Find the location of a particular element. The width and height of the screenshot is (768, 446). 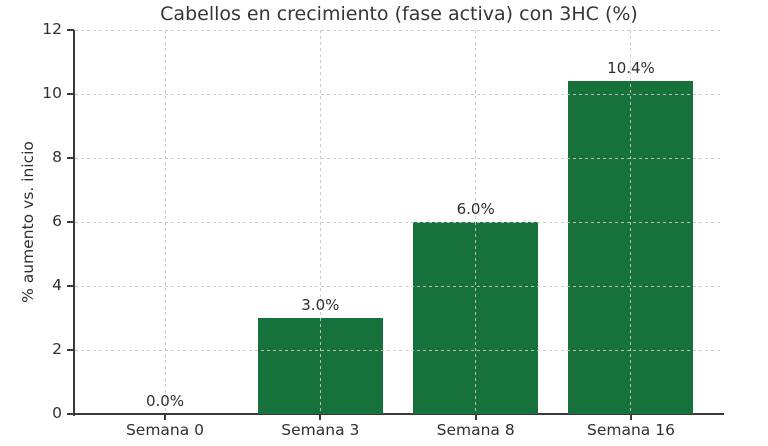

bar-value-label: 10.4% is located at coordinates (631, 68).